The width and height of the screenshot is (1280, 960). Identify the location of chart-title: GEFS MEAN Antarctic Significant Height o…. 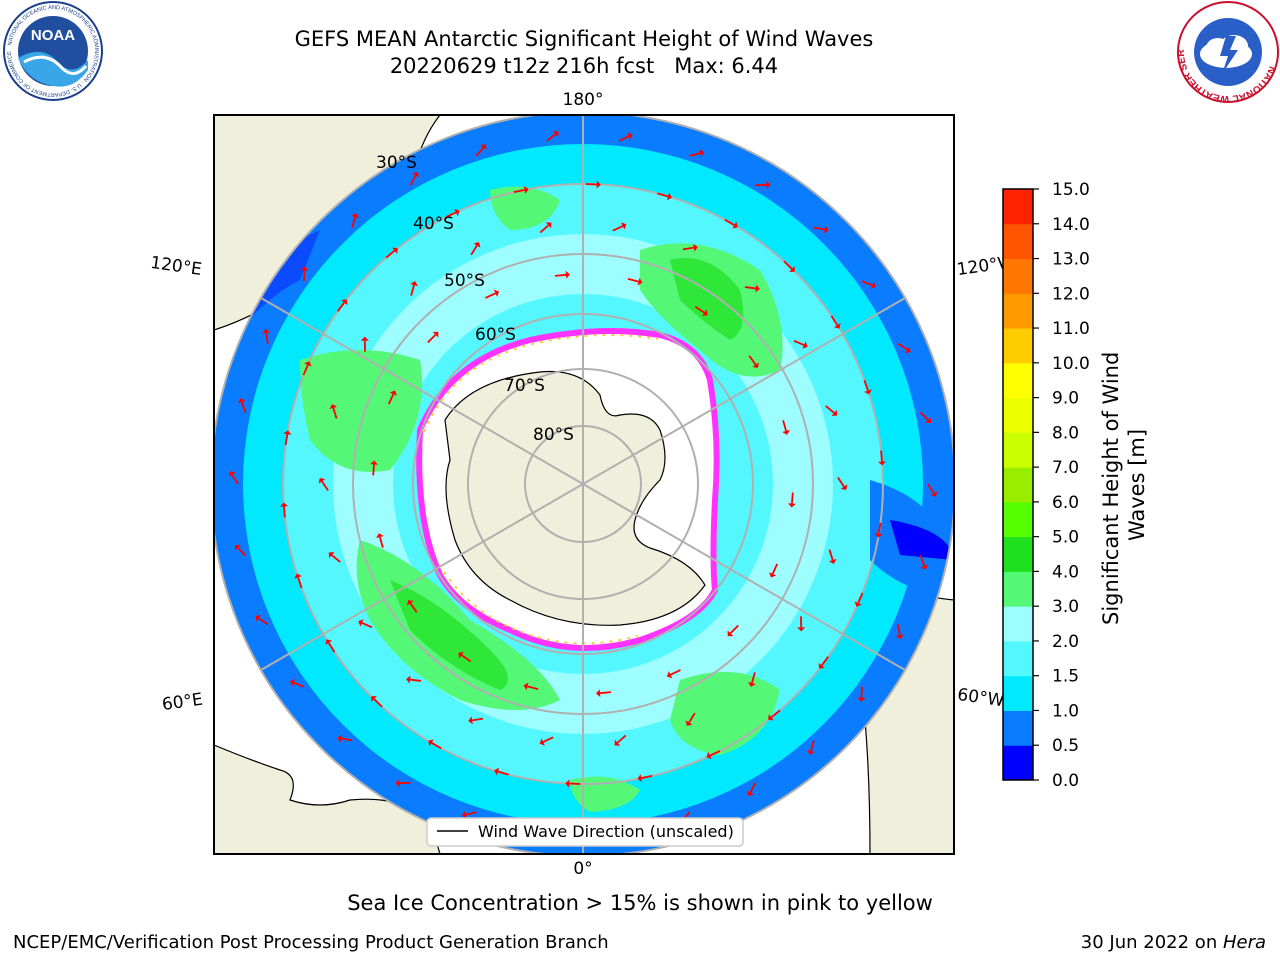
(584, 53).